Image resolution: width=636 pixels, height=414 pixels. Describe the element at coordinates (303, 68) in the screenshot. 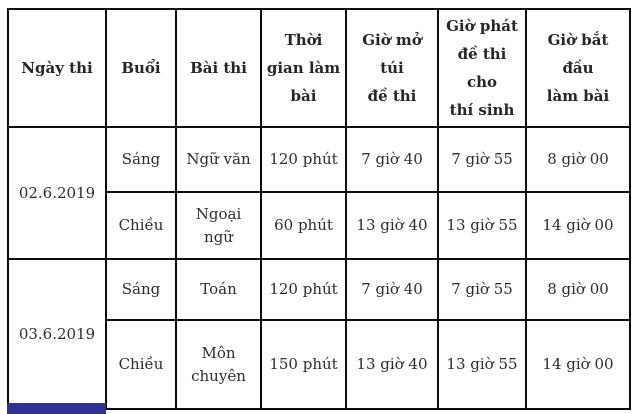

I see `column-header-duration: Thời gian làm bài` at that location.